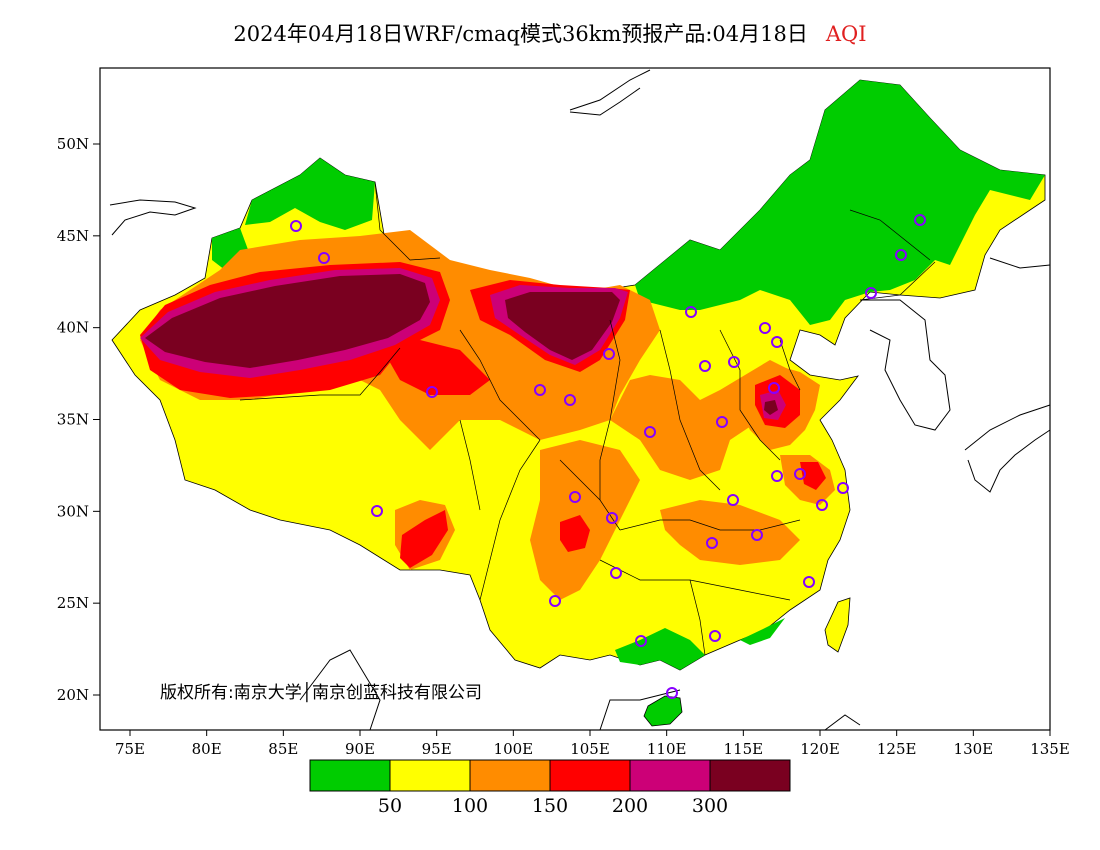  Describe the element at coordinates (360, 749) in the screenshot. I see `x-tick-label: 90E` at that location.